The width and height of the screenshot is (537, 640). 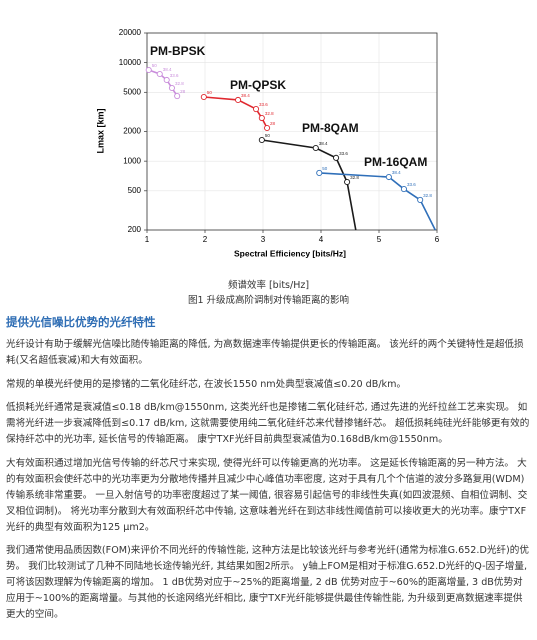 I want to click on x-tick-label: 3, so click(x=263, y=239).